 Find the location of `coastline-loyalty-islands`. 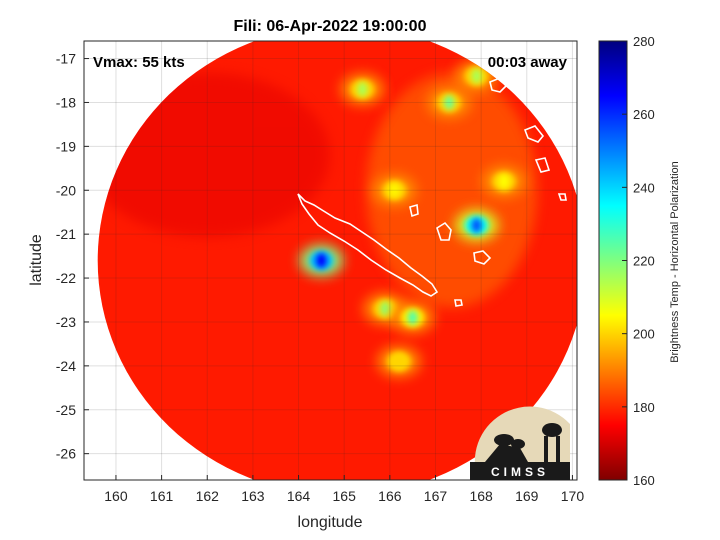

coastline-loyalty-islands is located at coordinates (464, 264).